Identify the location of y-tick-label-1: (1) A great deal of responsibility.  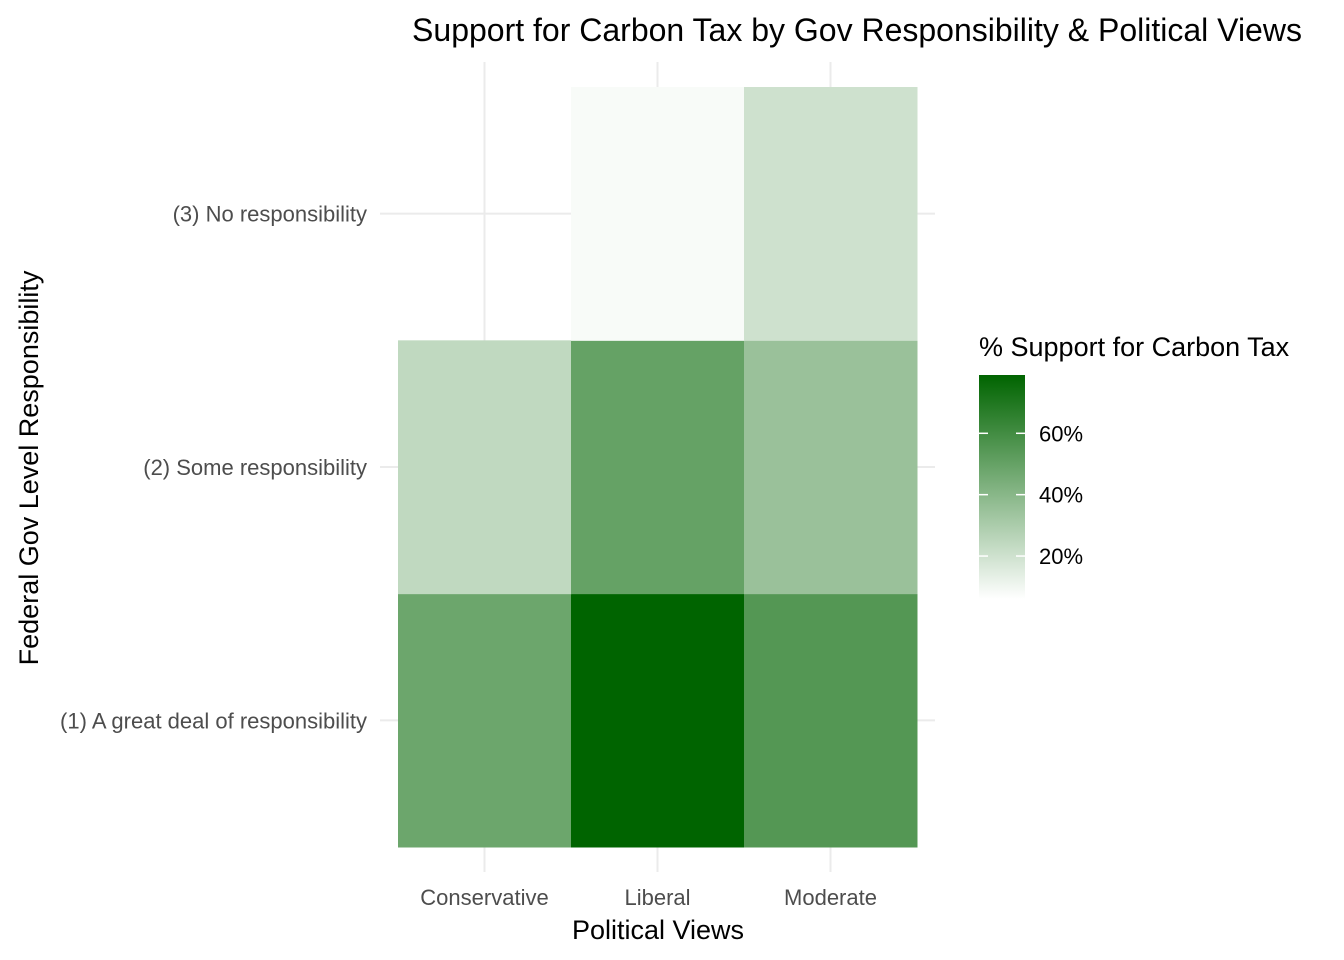
(213, 720).